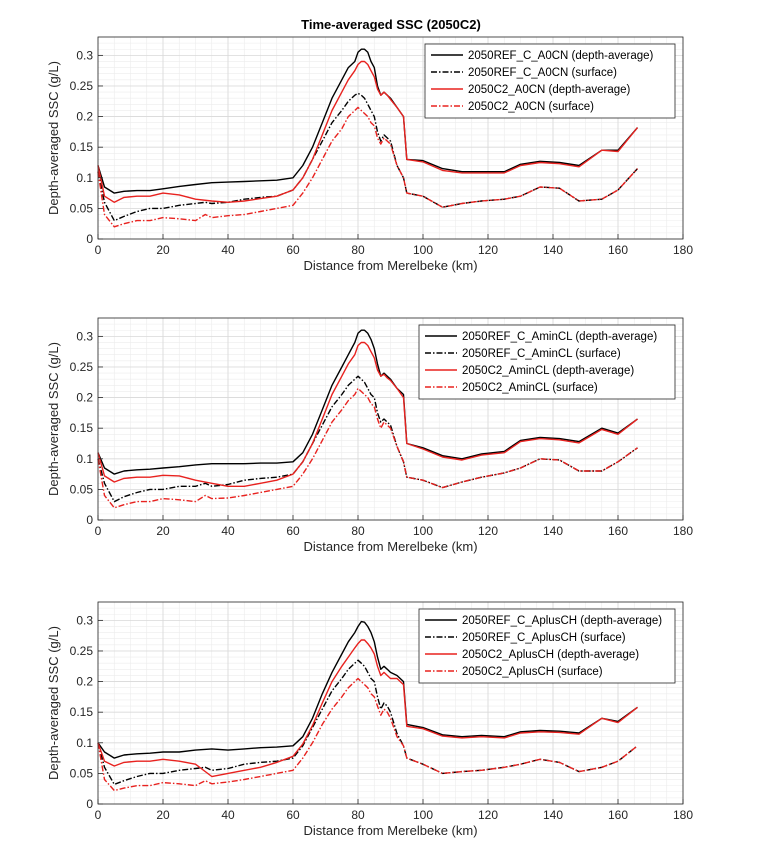 Image resolution: width=757 pixels, height=850 pixels. Describe the element at coordinates (531, 107) in the screenshot. I see `legend-entry-4: 2050C2_A0CN (surface)` at that location.